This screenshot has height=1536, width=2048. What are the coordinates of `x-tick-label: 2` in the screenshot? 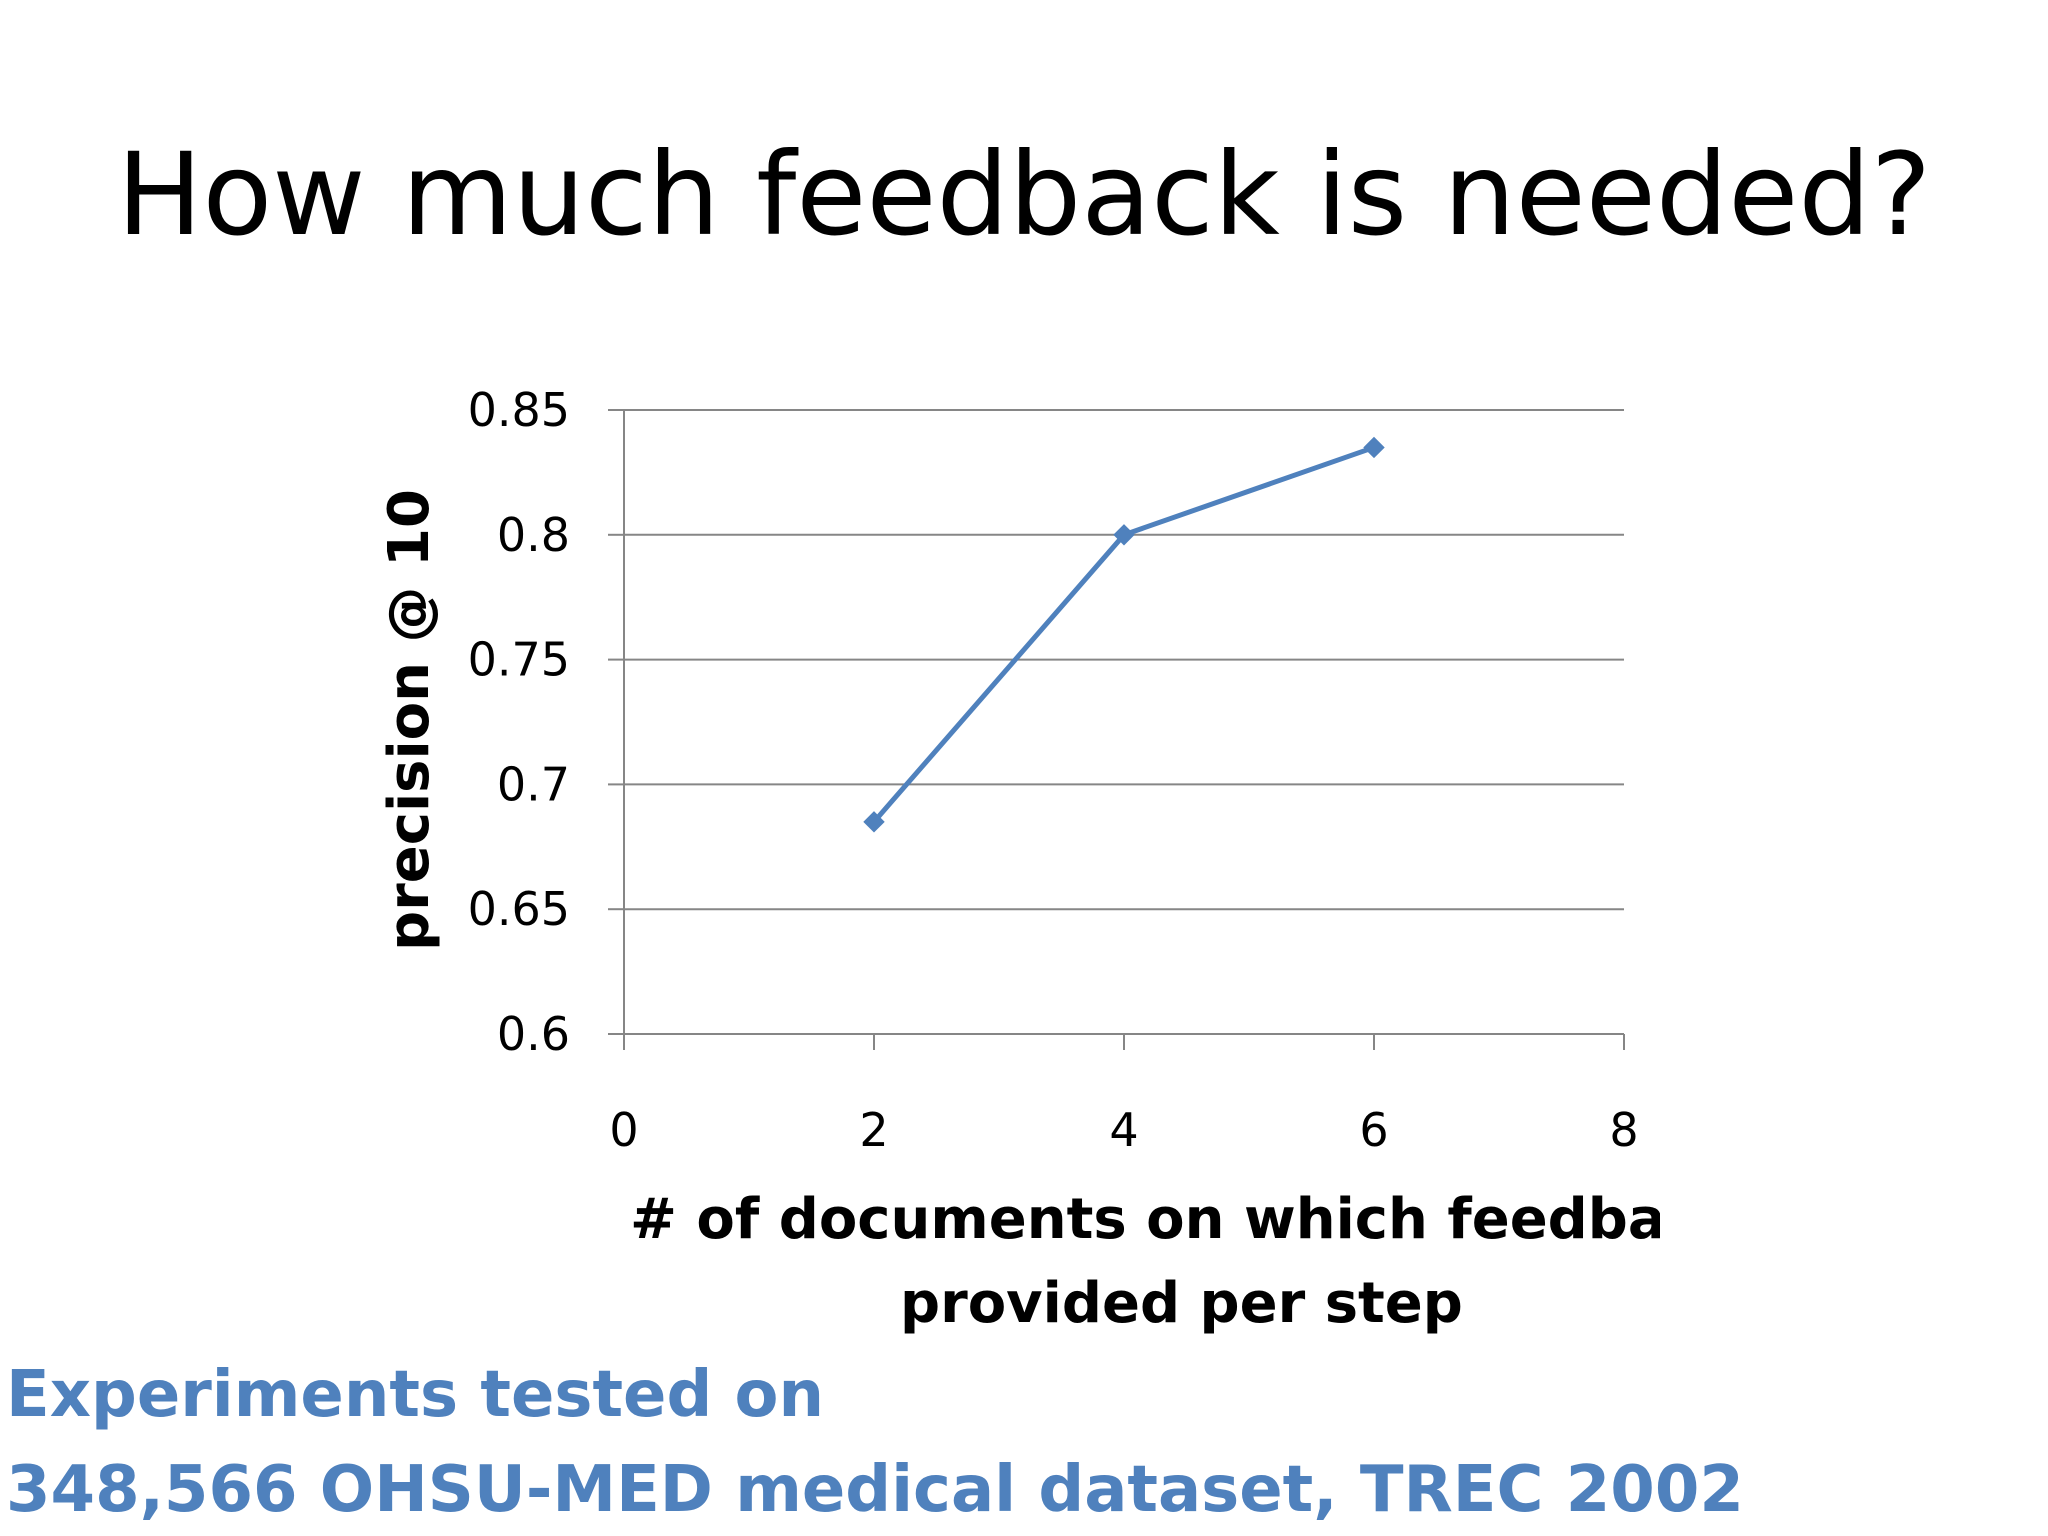 It's located at (873, 1130).